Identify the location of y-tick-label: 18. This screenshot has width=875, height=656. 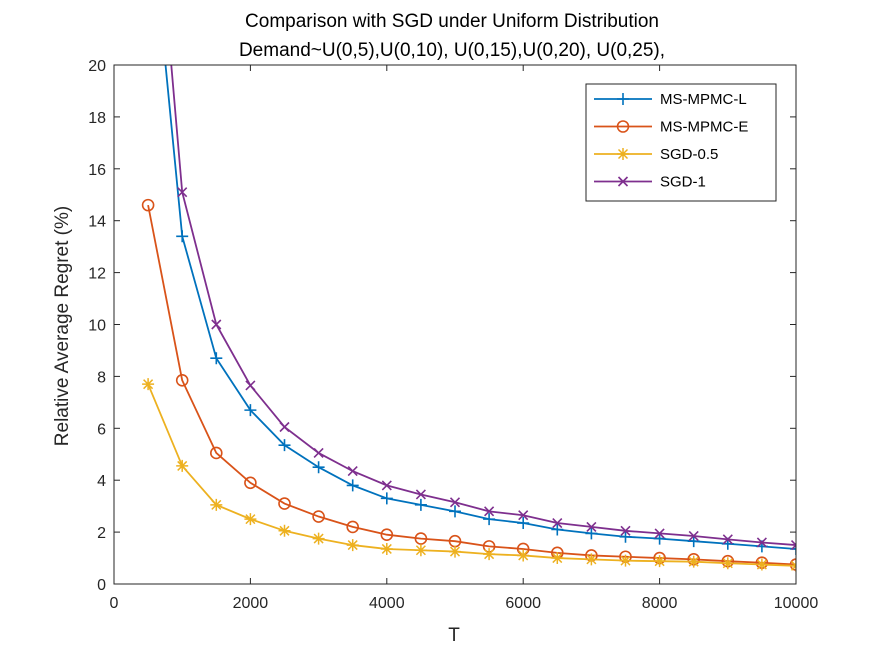
(97, 118).